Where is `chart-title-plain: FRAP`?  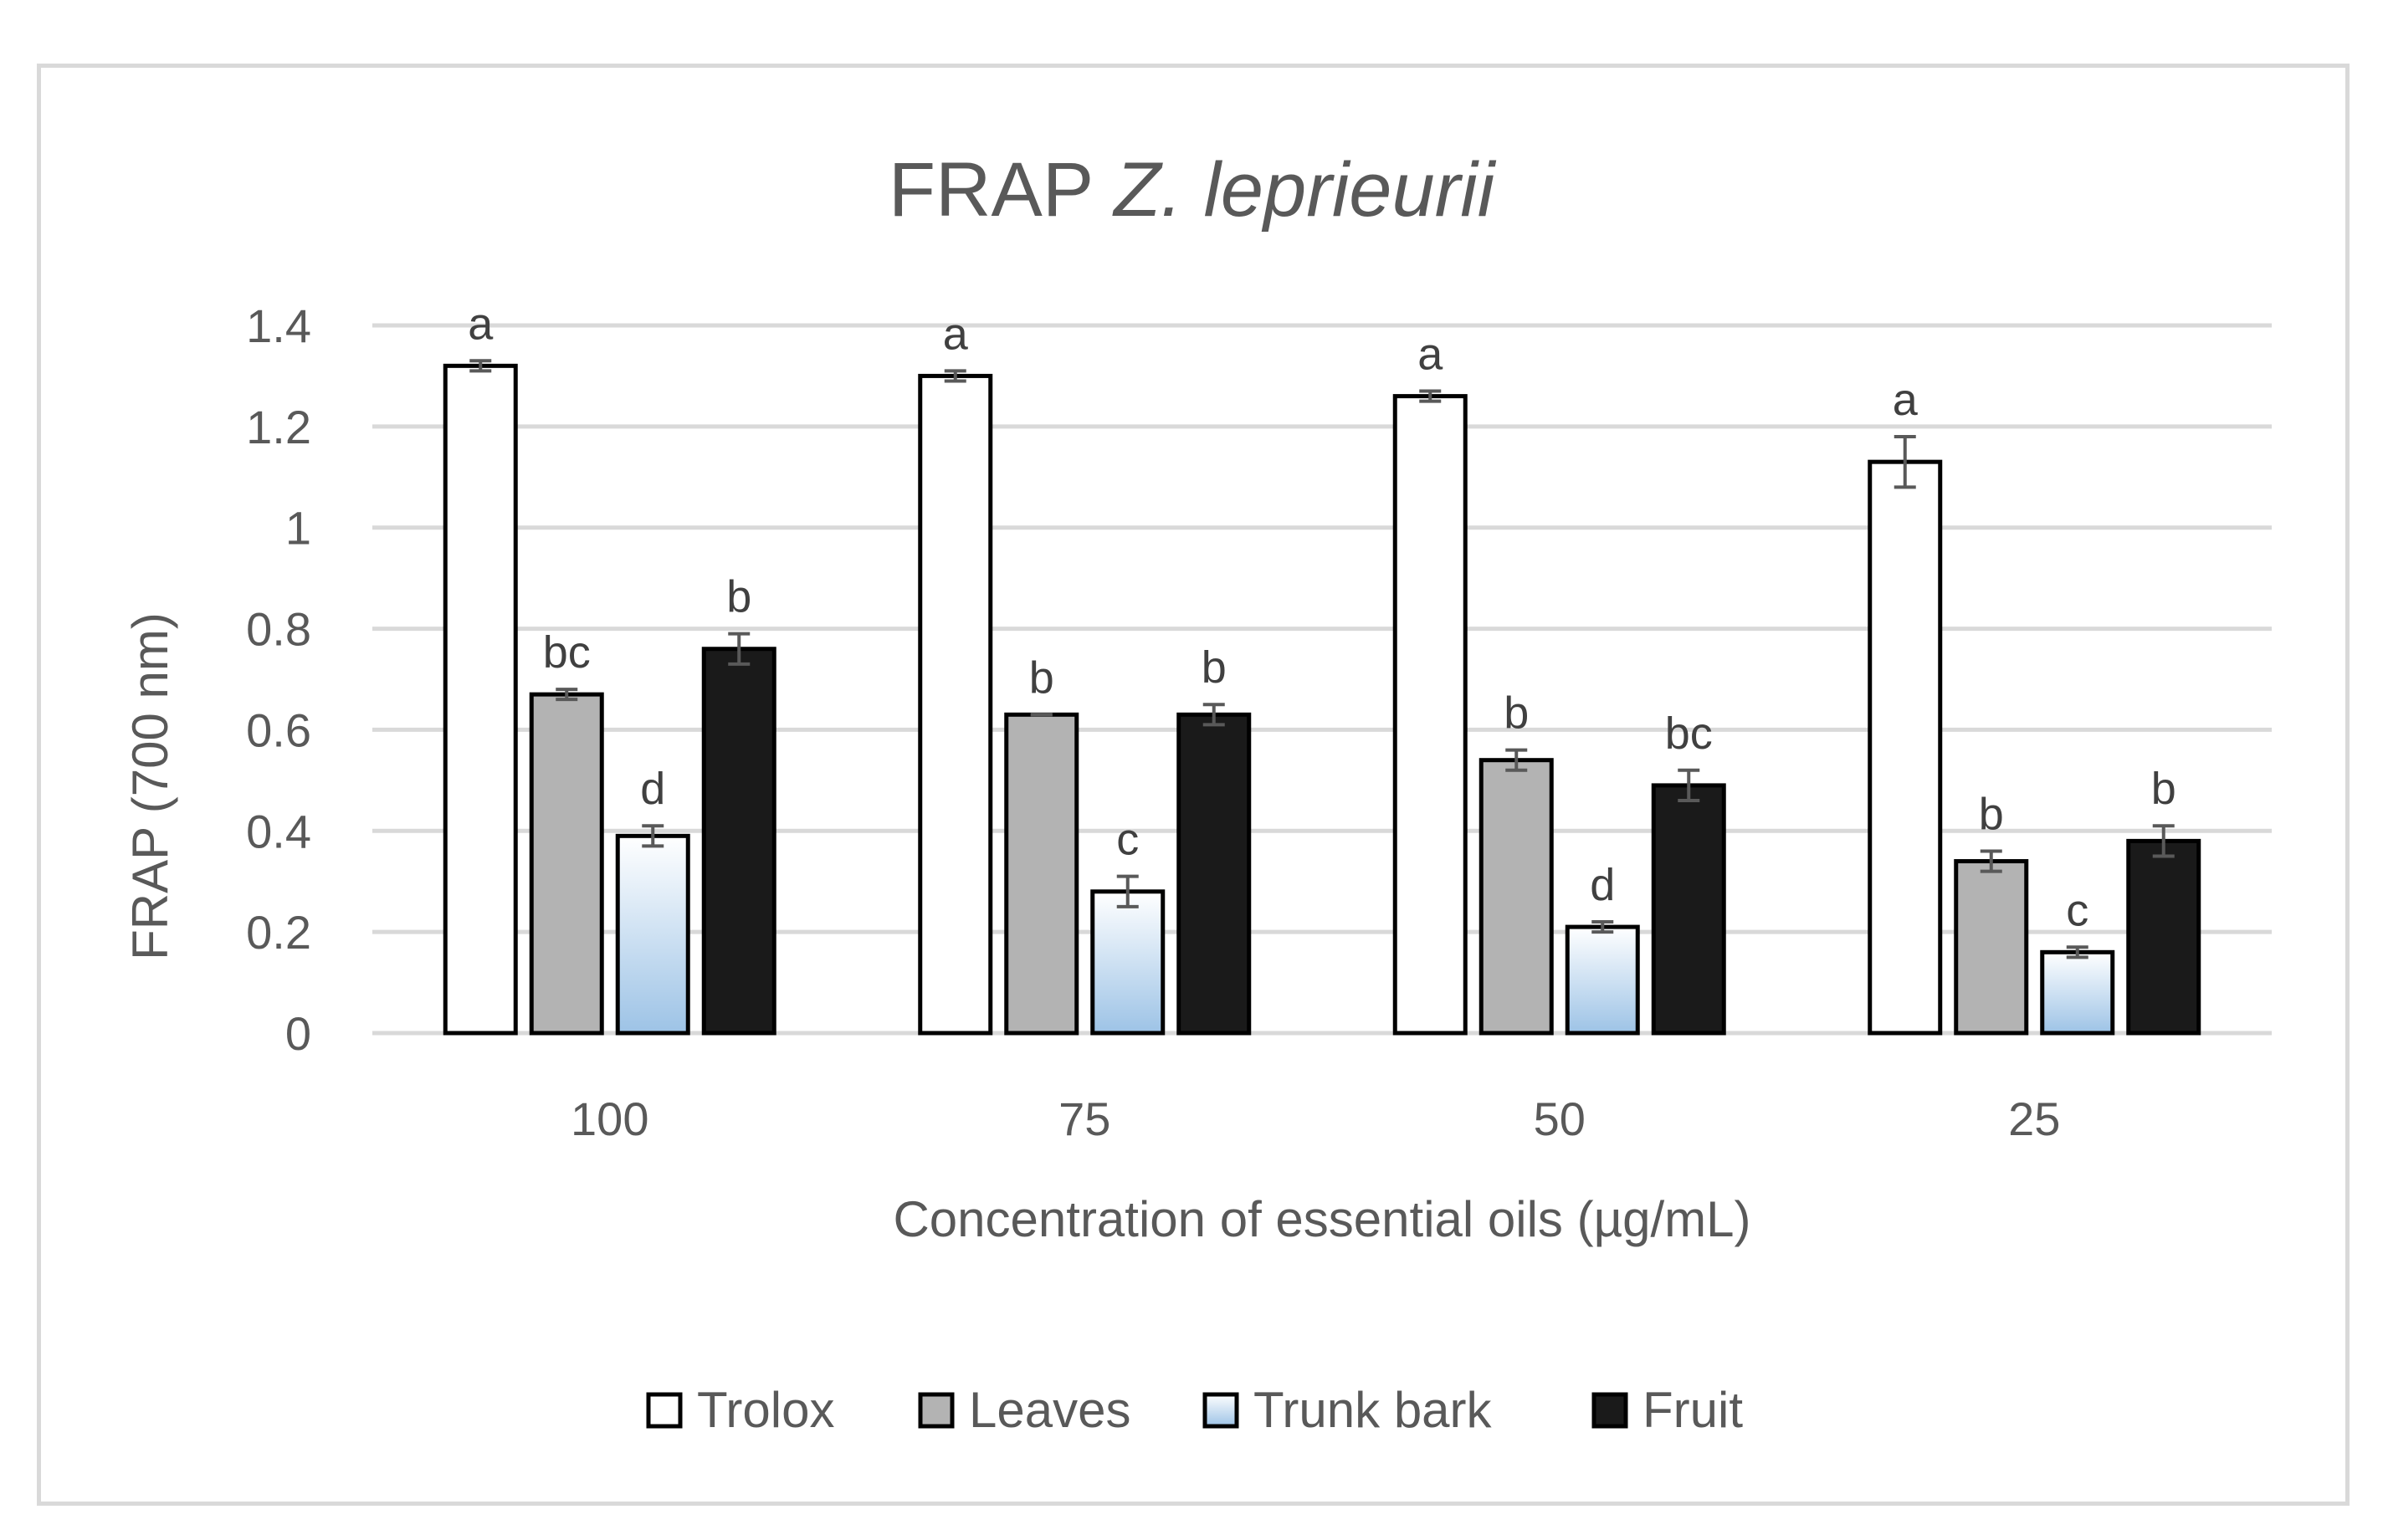
chart-title-plain: FRAP is located at coordinates (1001, 190).